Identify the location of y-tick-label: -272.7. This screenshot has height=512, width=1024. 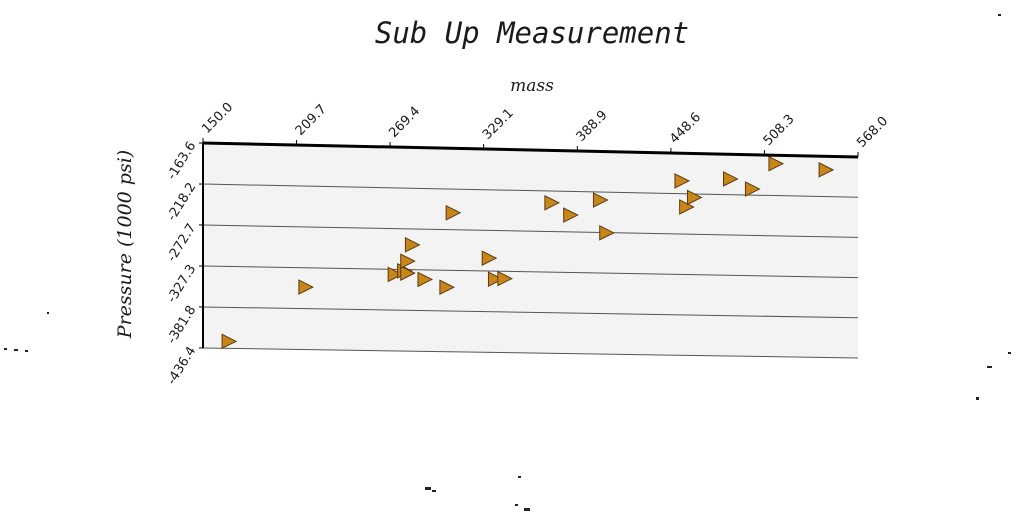
(181, 243).